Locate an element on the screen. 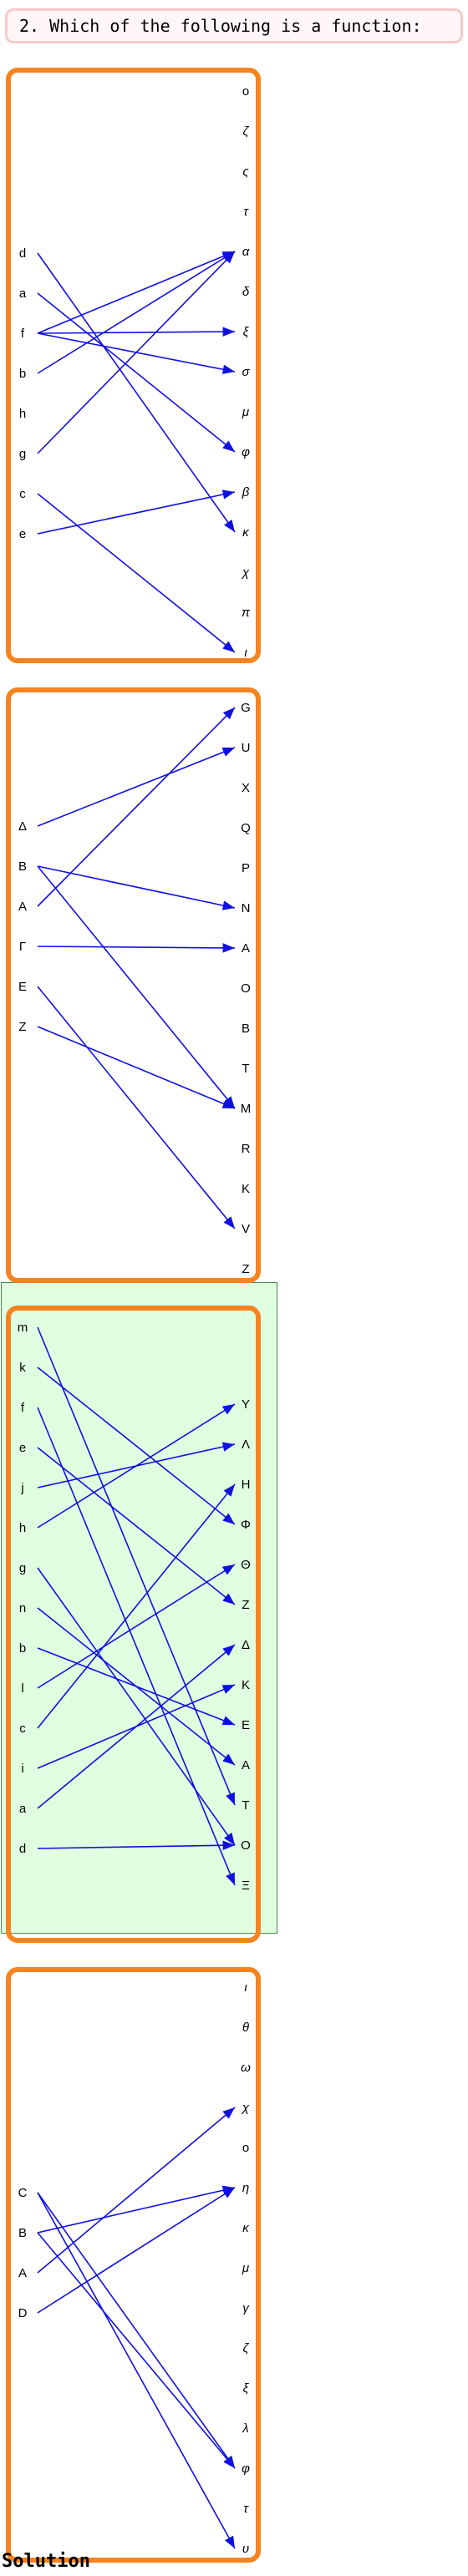  domain-label: Γ is located at coordinates (22, 947).